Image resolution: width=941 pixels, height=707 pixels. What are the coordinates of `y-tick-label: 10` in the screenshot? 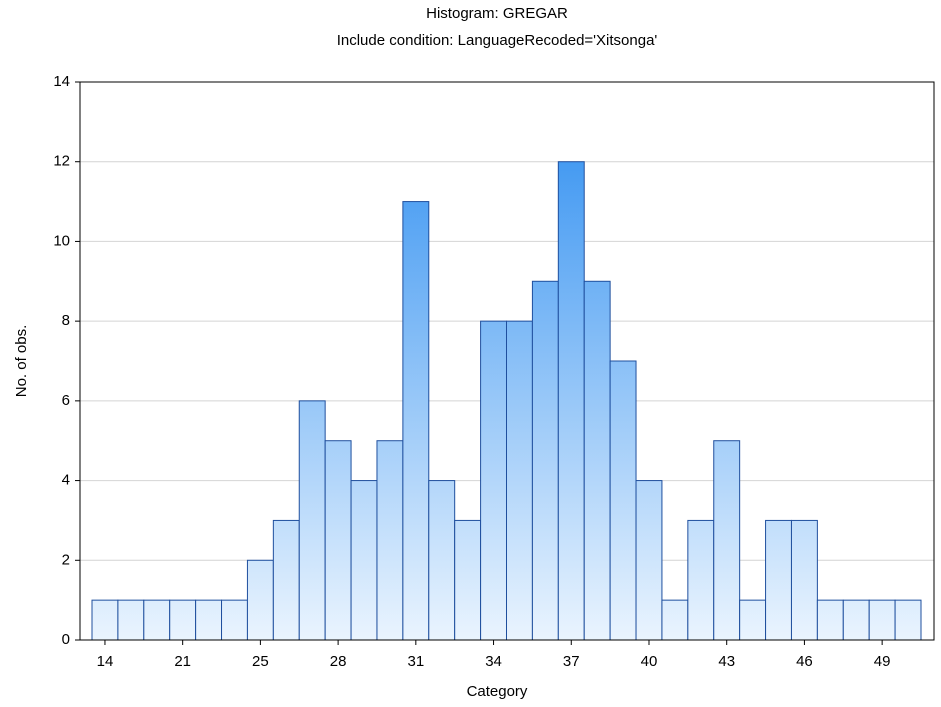 It's located at (61, 240).